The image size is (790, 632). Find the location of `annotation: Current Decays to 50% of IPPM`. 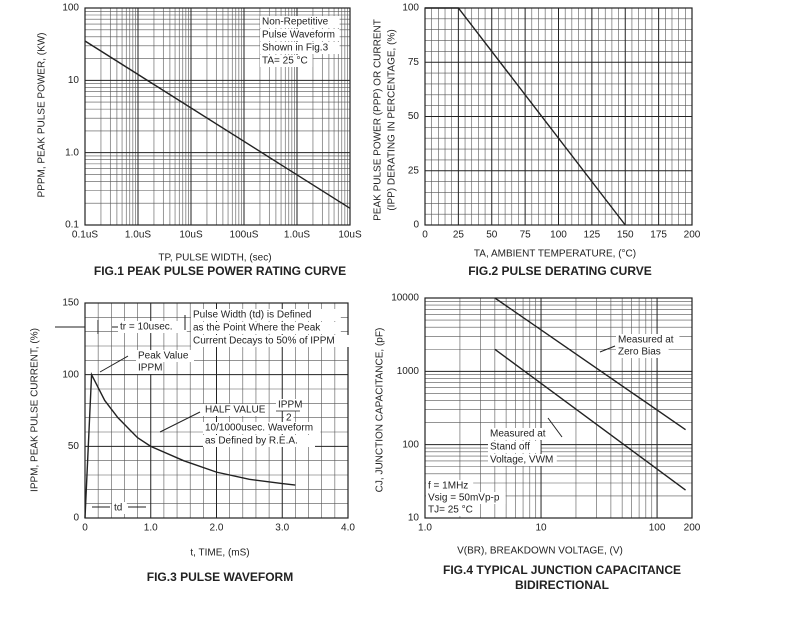

annotation: Current Decays to 50% of IPPM is located at coordinates (264, 341).